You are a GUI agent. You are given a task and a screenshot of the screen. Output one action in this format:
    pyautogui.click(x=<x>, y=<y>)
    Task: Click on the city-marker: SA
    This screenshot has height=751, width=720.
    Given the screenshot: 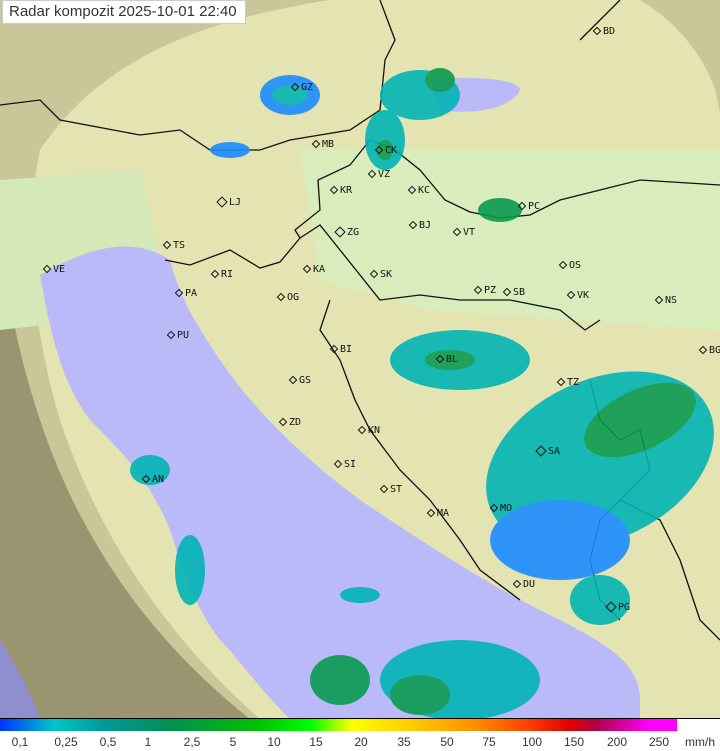 What is the action you would take?
    pyautogui.click(x=547, y=451)
    